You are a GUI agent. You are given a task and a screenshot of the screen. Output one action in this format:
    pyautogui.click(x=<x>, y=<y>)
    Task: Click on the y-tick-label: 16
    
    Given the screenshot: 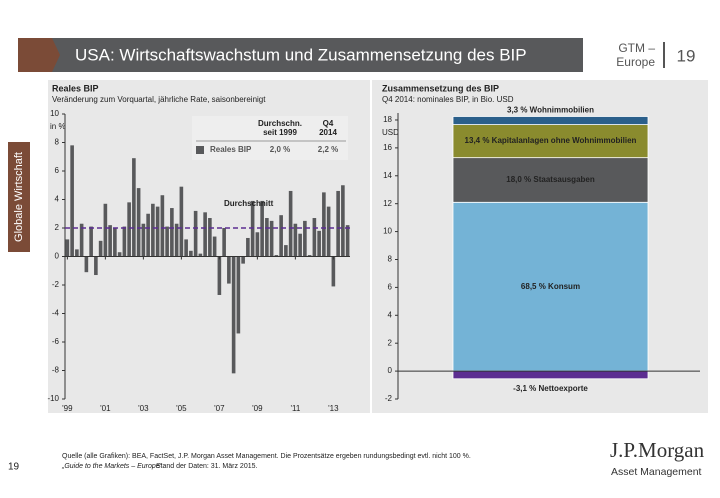 What is the action you would take?
    pyautogui.click(x=387, y=147)
    